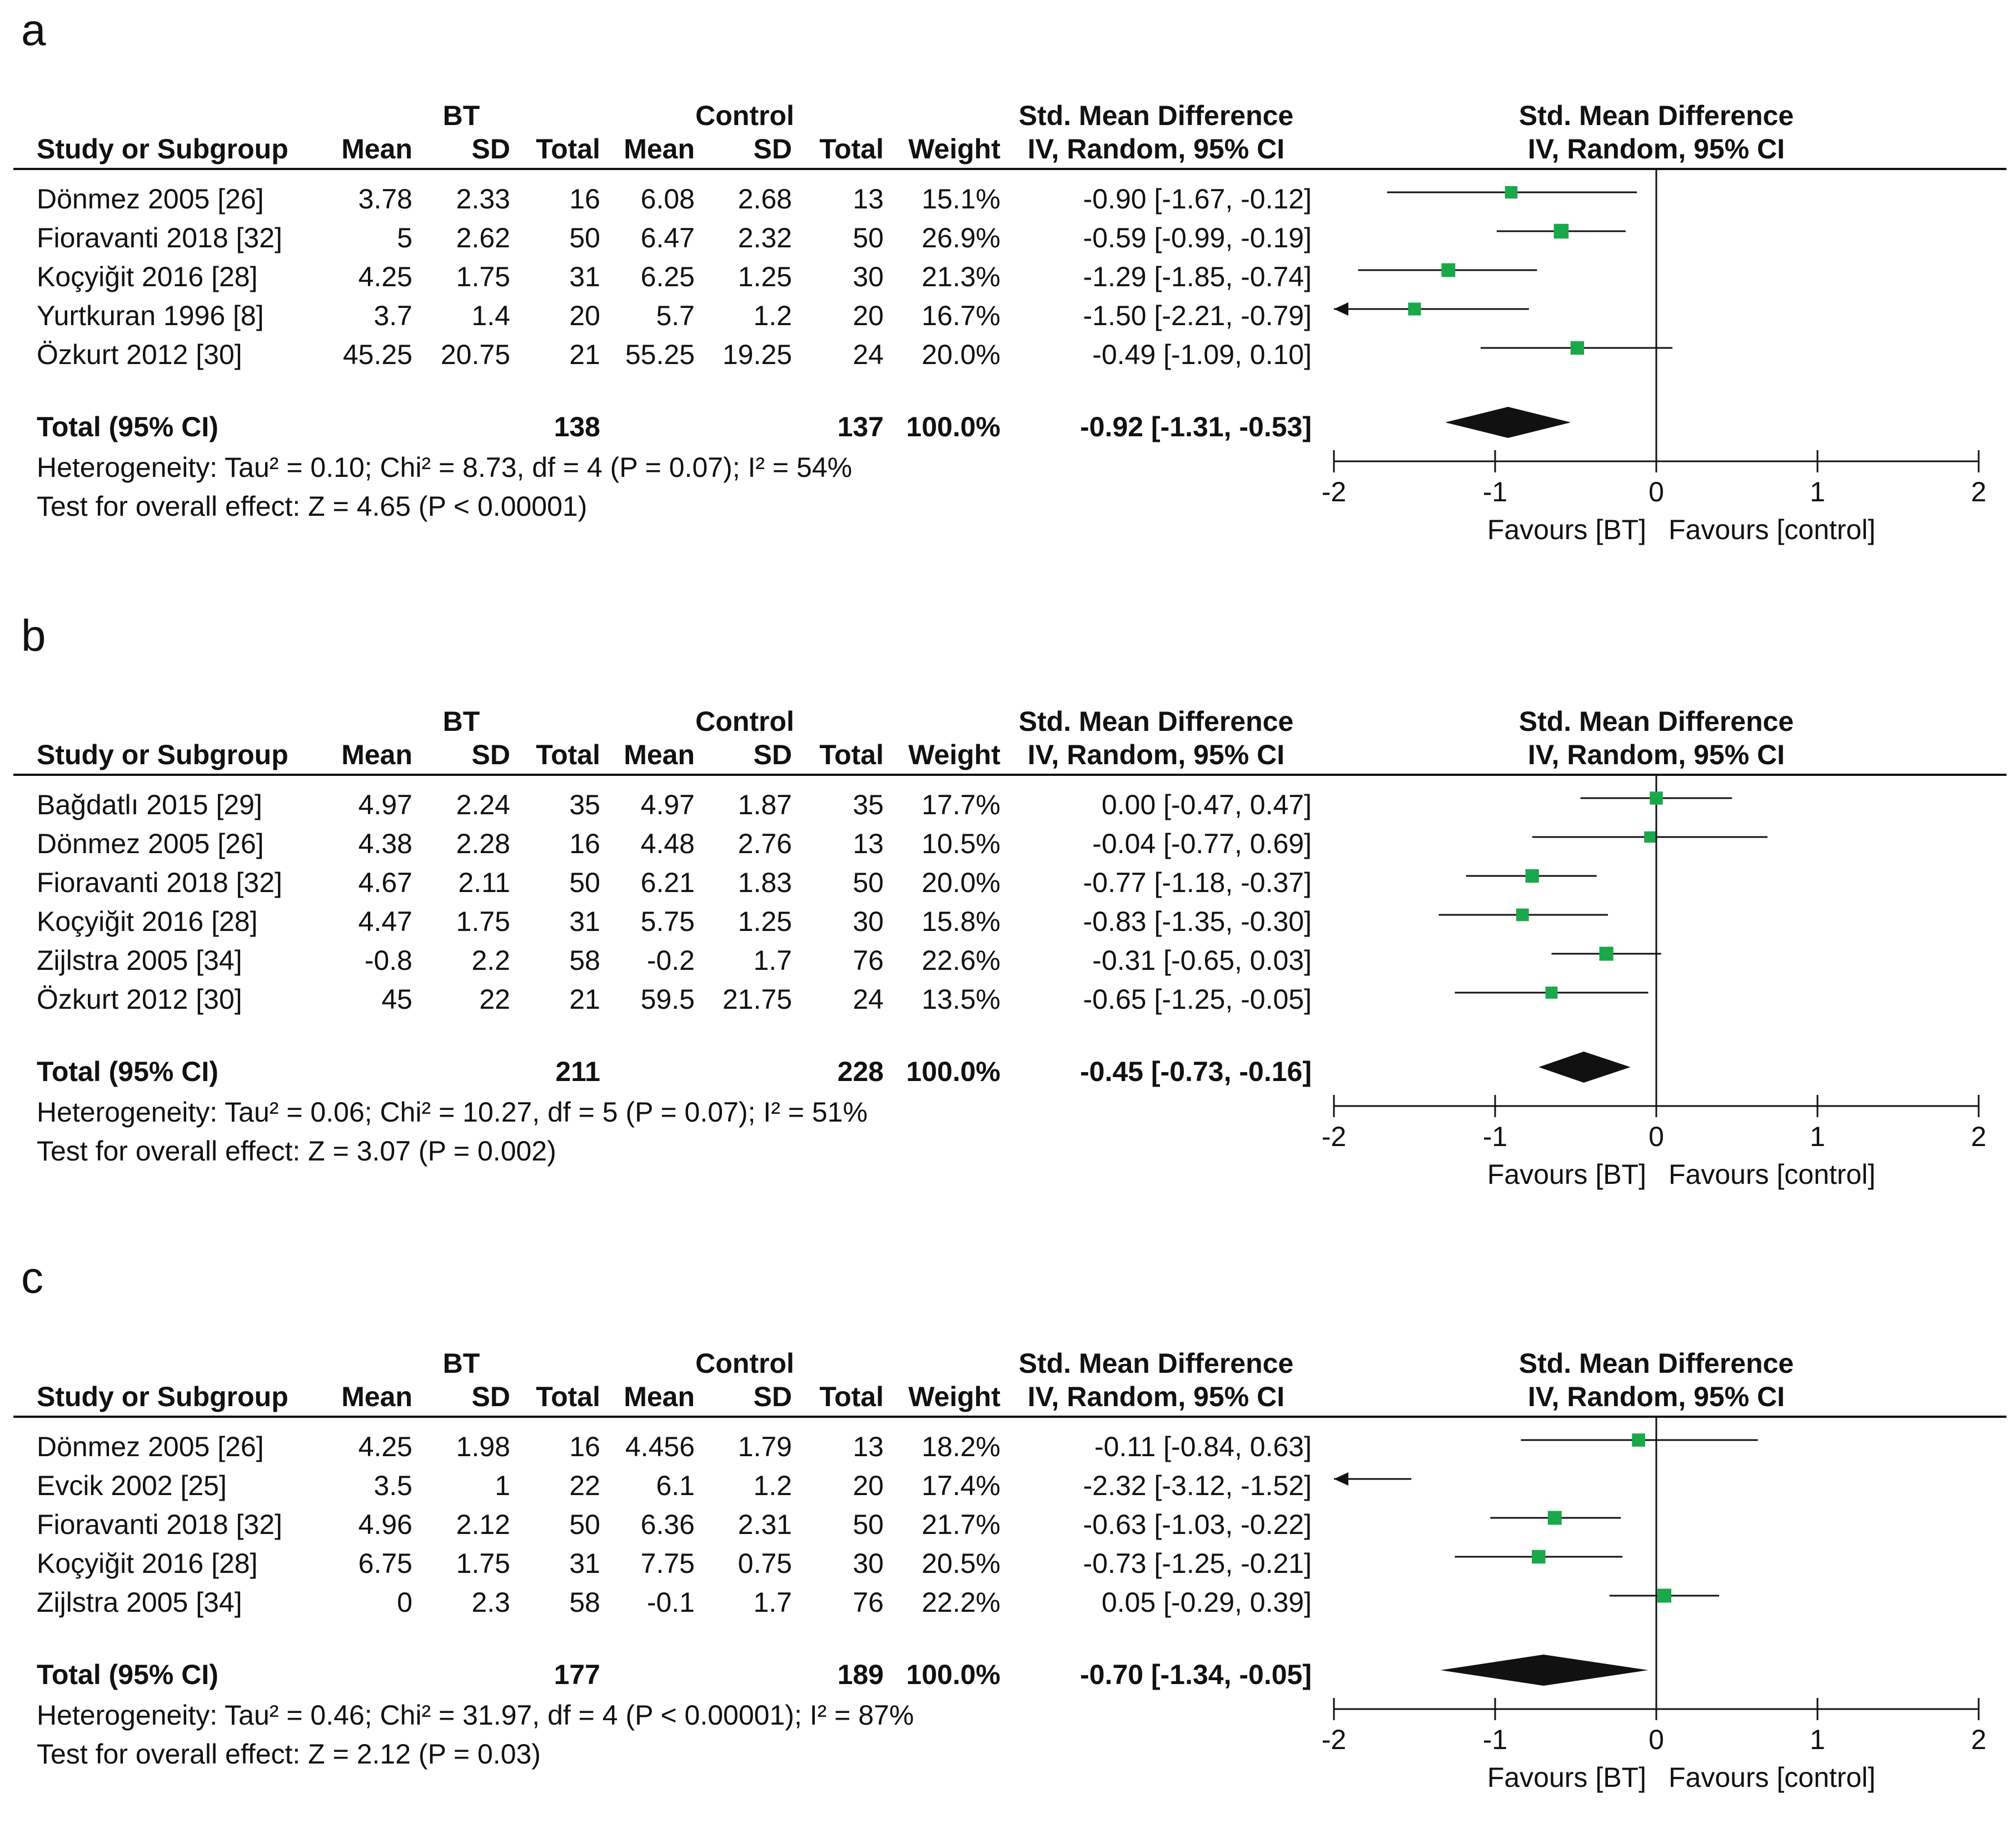 The height and width of the screenshot is (1848, 2012). What do you see at coordinates (385, 1563) in the screenshot?
I see `bt-mean: 6.75` at bounding box center [385, 1563].